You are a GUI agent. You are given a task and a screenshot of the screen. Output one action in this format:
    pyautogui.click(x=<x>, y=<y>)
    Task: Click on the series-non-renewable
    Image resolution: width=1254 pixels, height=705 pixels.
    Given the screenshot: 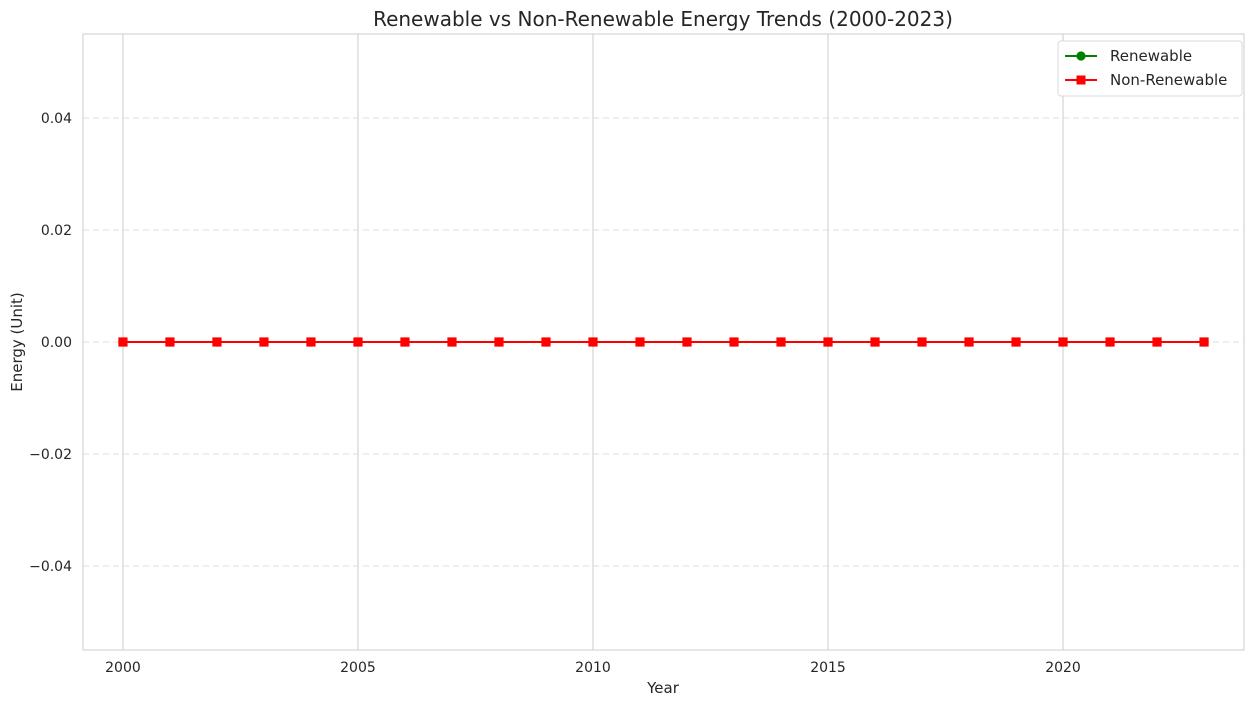 What is the action you would take?
    pyautogui.click(x=663, y=342)
    